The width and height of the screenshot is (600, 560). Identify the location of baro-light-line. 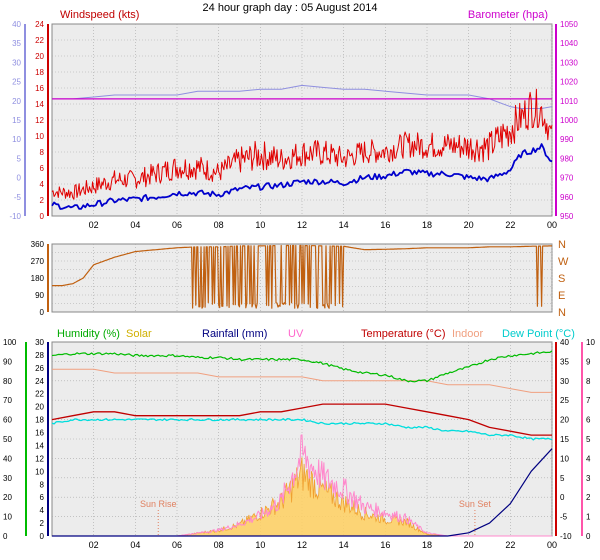
(302, 96).